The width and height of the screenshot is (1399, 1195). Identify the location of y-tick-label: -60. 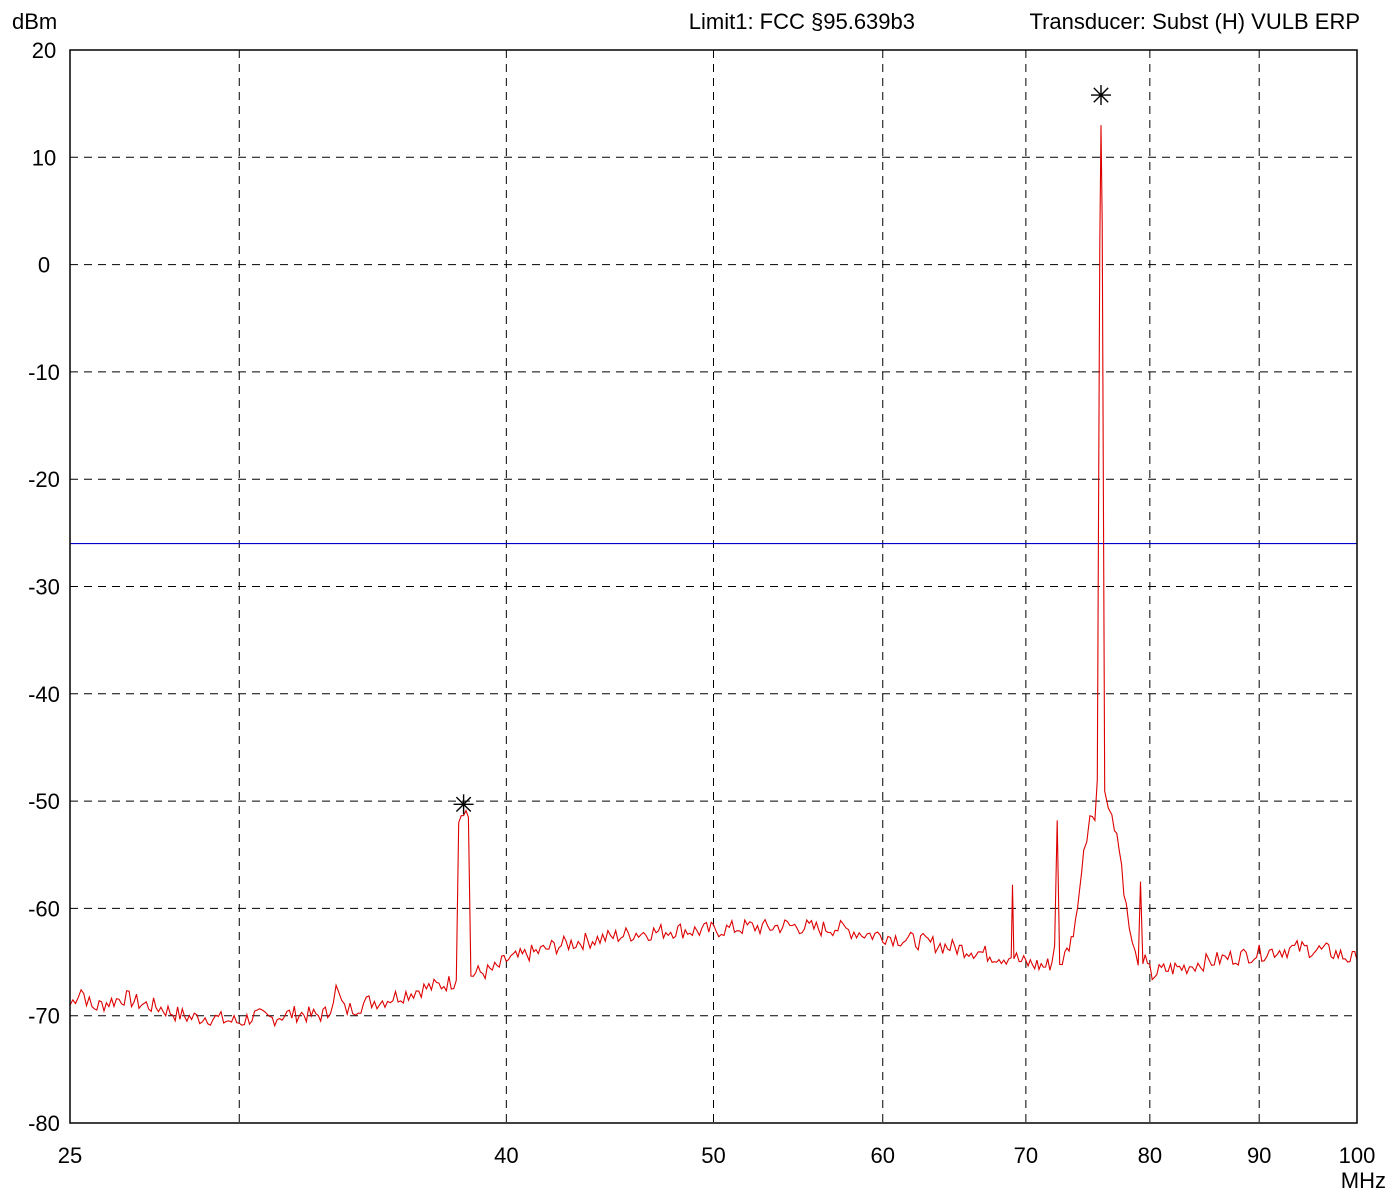
(44, 908).